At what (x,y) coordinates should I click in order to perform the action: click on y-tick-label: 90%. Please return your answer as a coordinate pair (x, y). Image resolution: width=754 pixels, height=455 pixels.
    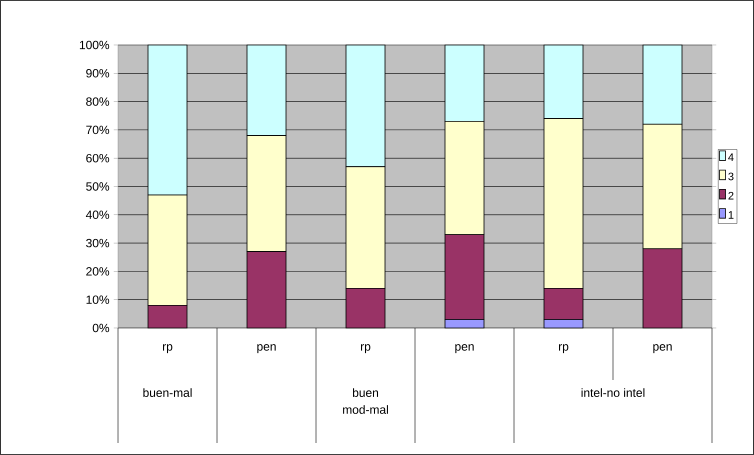
    Looking at the image, I should click on (98, 73).